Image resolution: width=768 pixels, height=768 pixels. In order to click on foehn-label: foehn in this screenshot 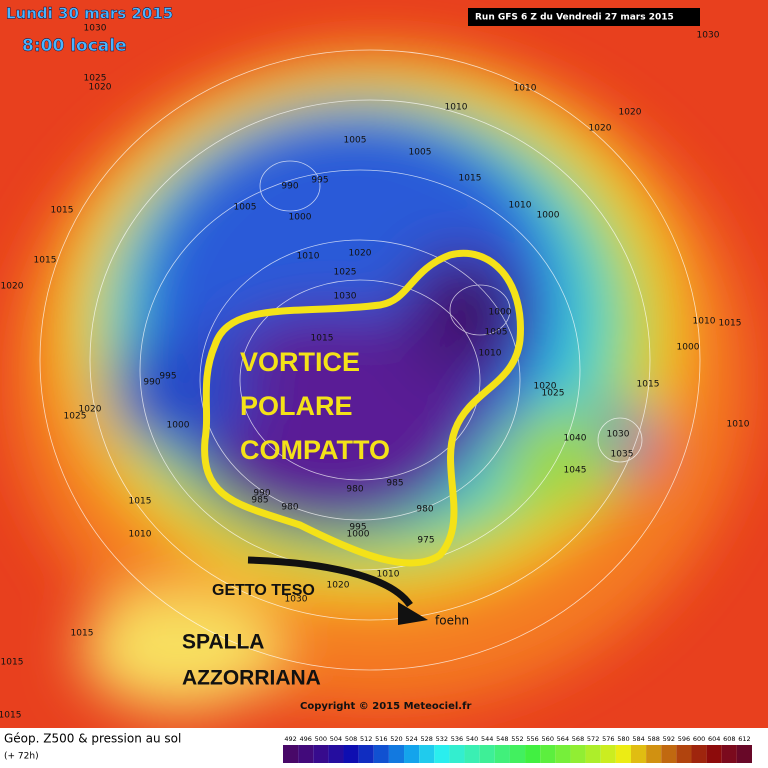, I will do `click(452, 621)`.